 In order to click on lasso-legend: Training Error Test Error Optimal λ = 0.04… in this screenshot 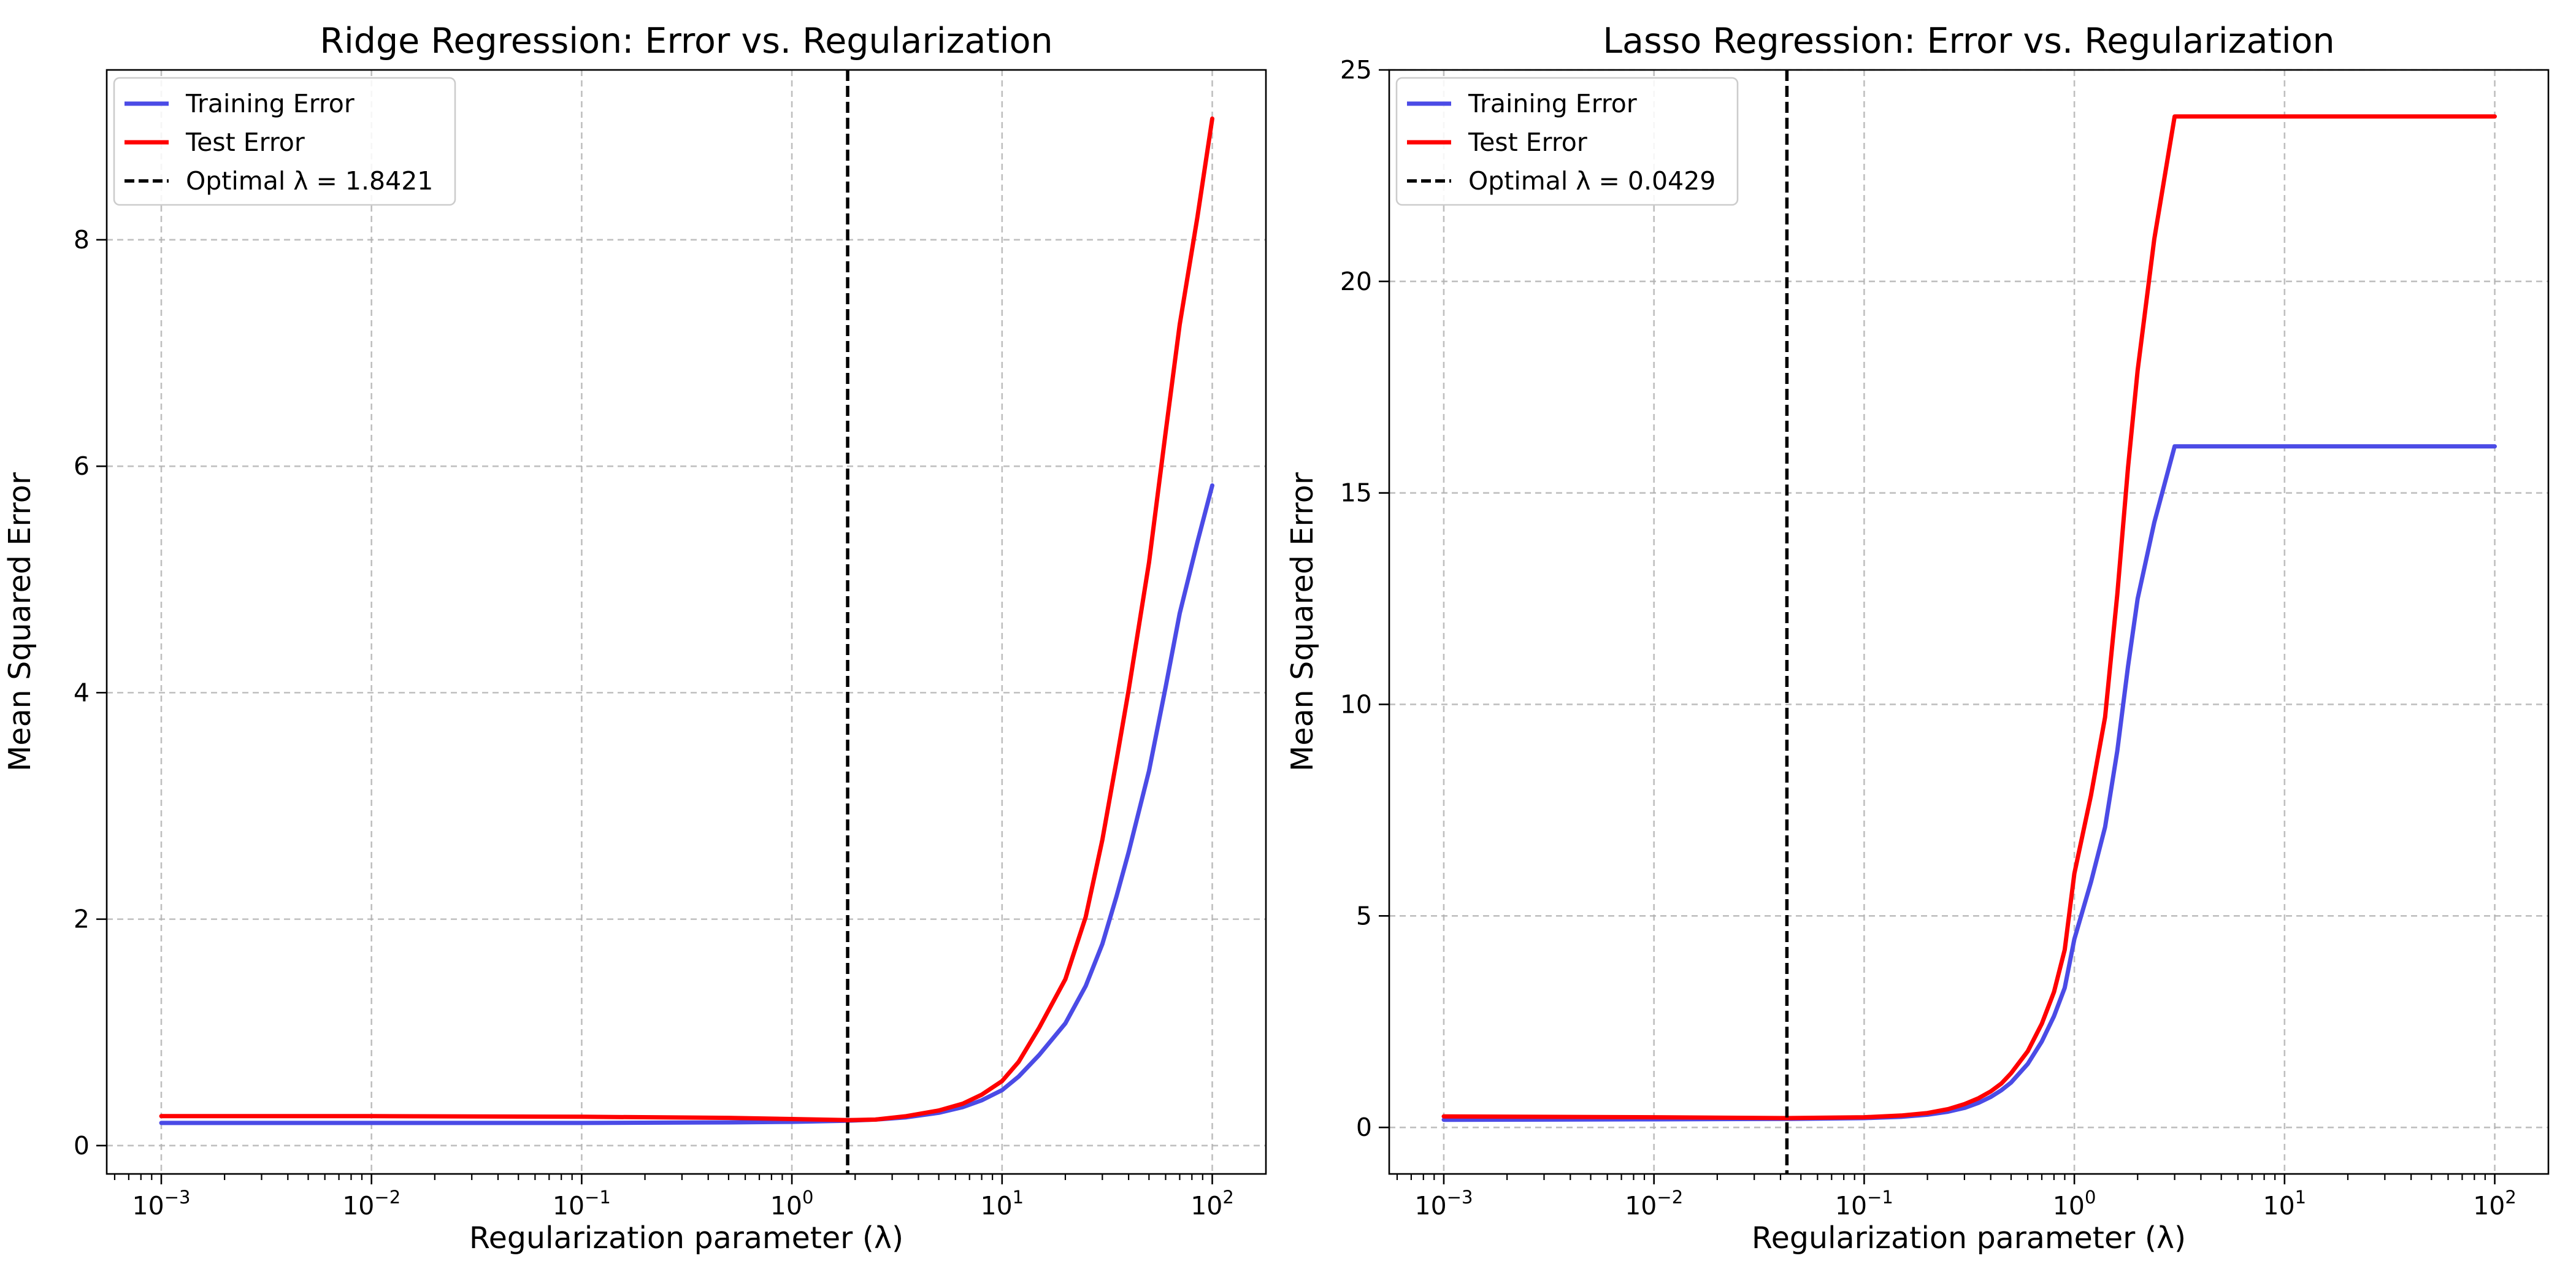, I will do `click(1567, 141)`.